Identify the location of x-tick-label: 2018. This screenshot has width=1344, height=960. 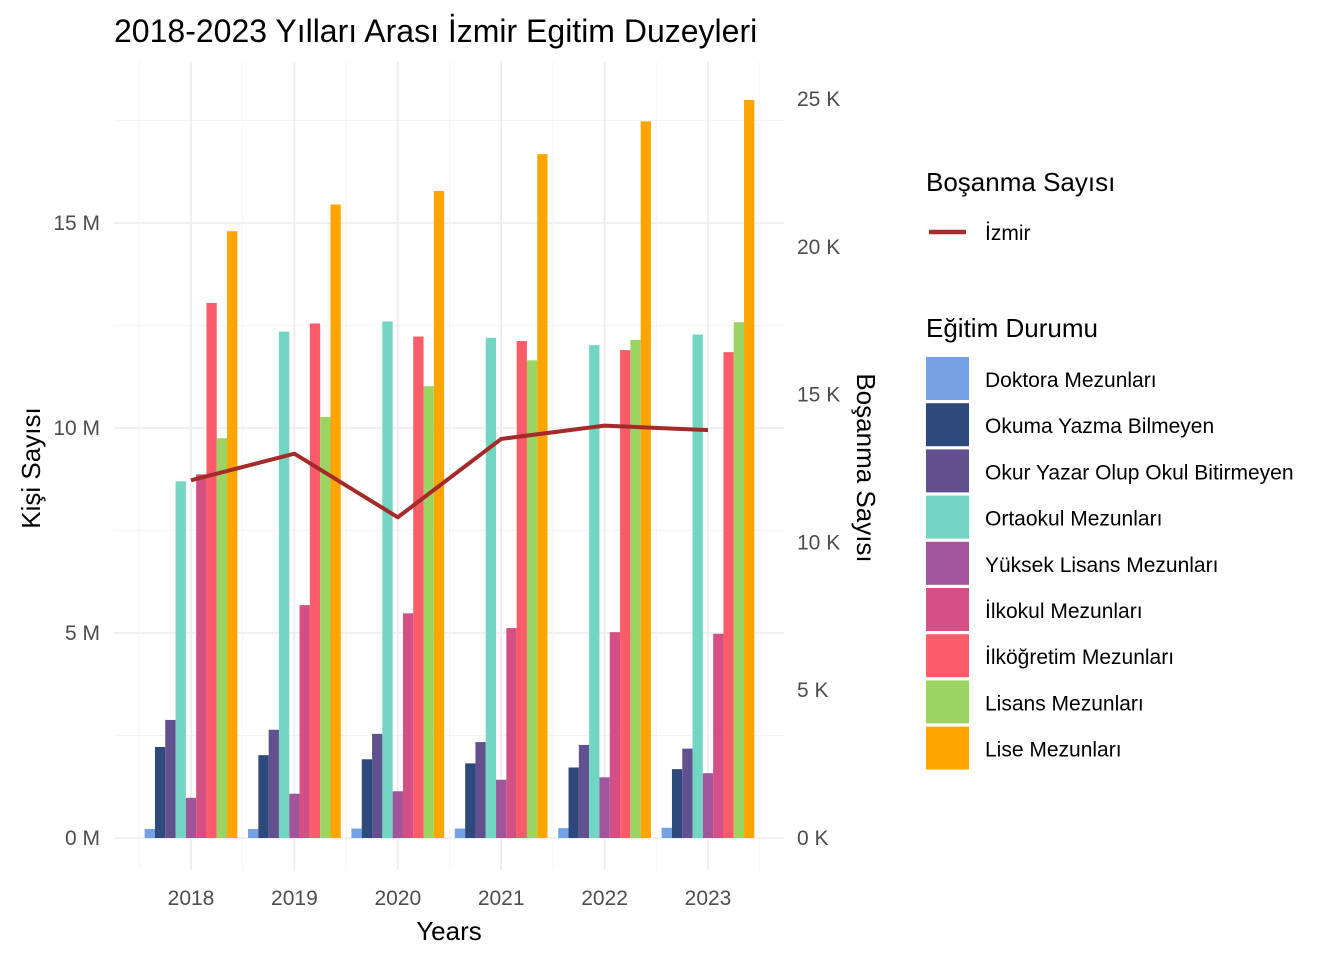
(191, 898).